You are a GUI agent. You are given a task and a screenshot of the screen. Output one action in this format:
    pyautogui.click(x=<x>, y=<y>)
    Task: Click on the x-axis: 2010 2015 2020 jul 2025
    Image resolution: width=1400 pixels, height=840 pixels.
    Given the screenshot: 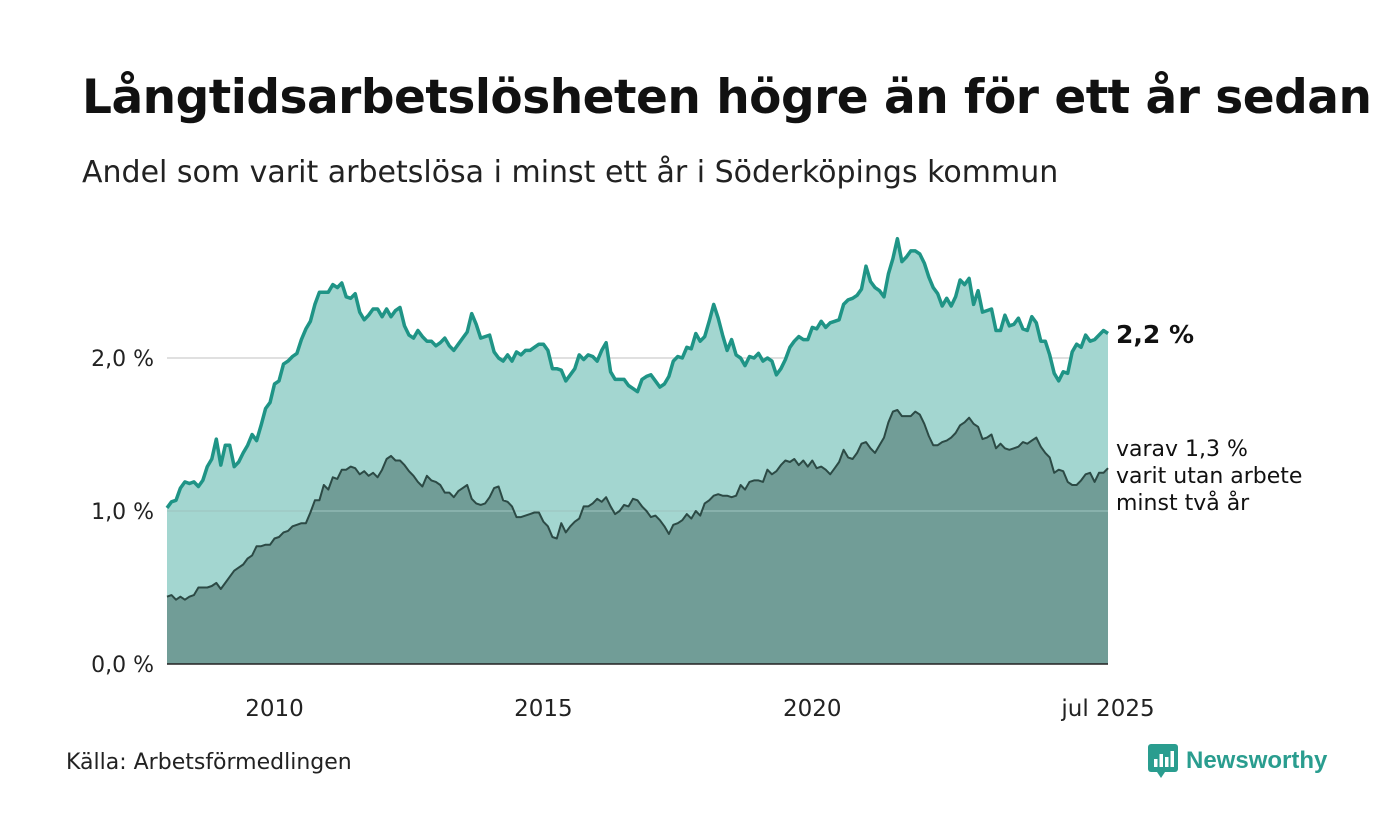 What is the action you would take?
    pyautogui.click(x=699, y=709)
    